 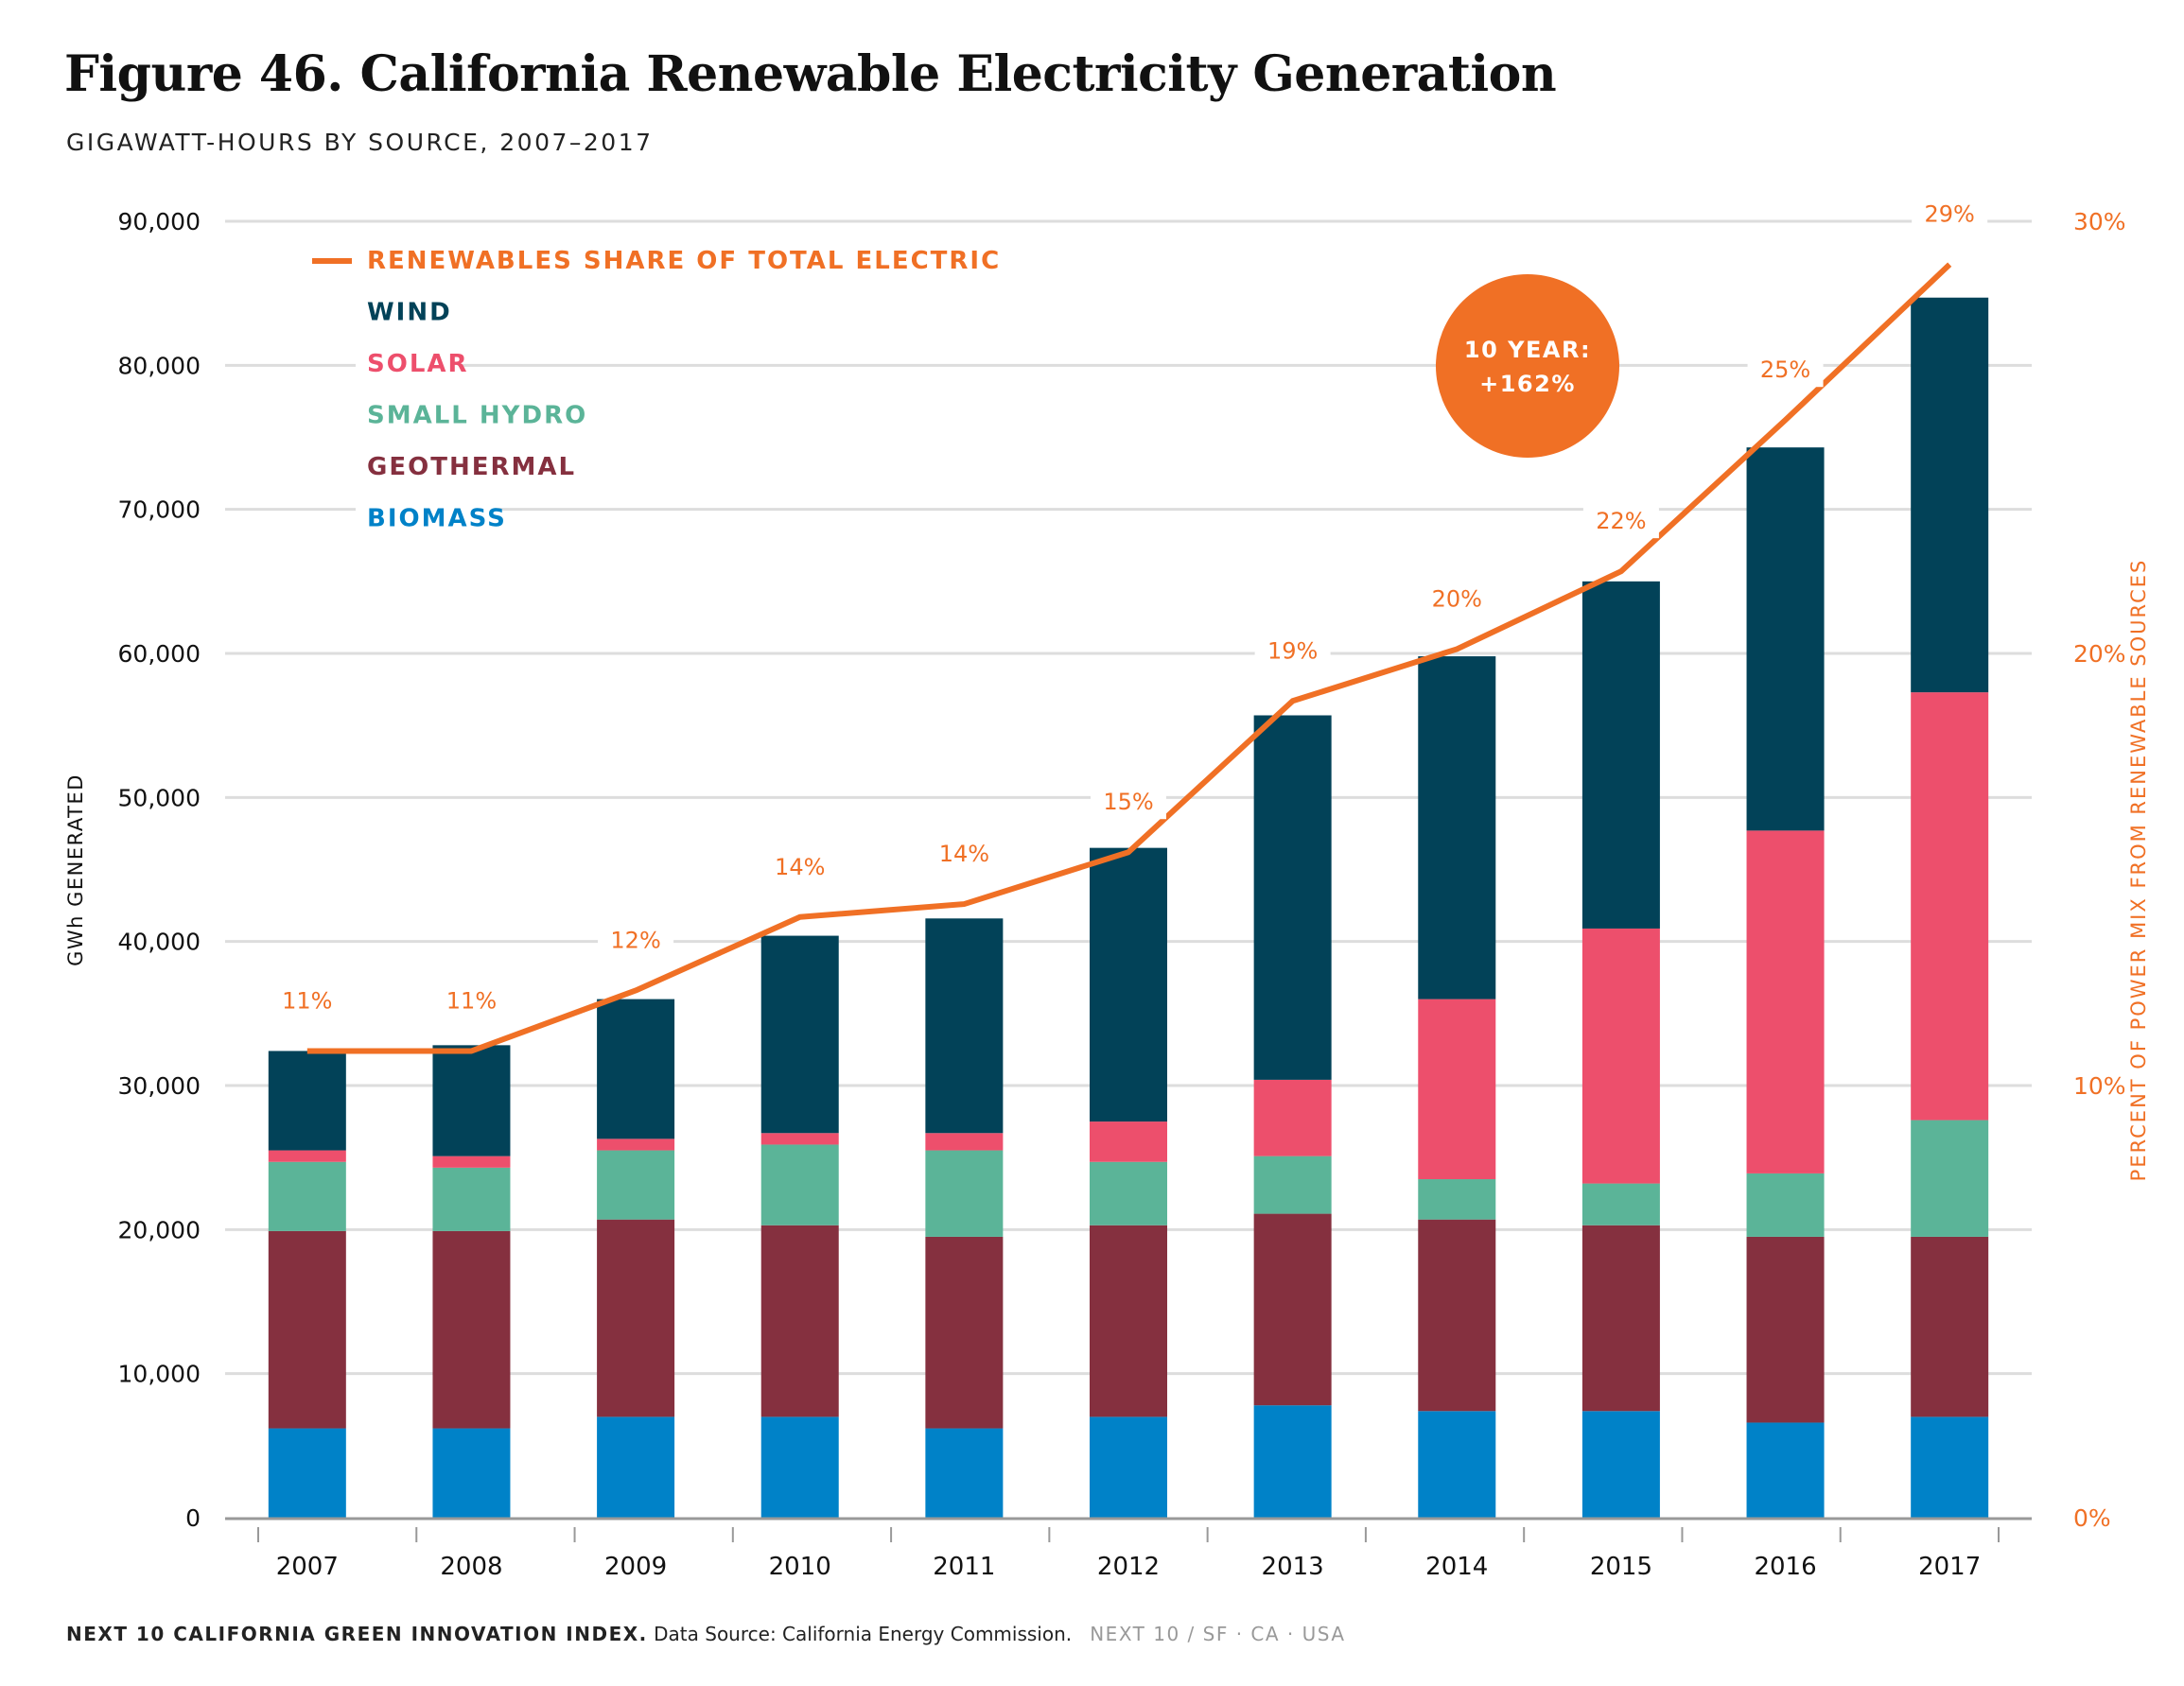 What do you see at coordinates (159, 510) in the screenshot?
I see `y-tick-label: 70,000` at bounding box center [159, 510].